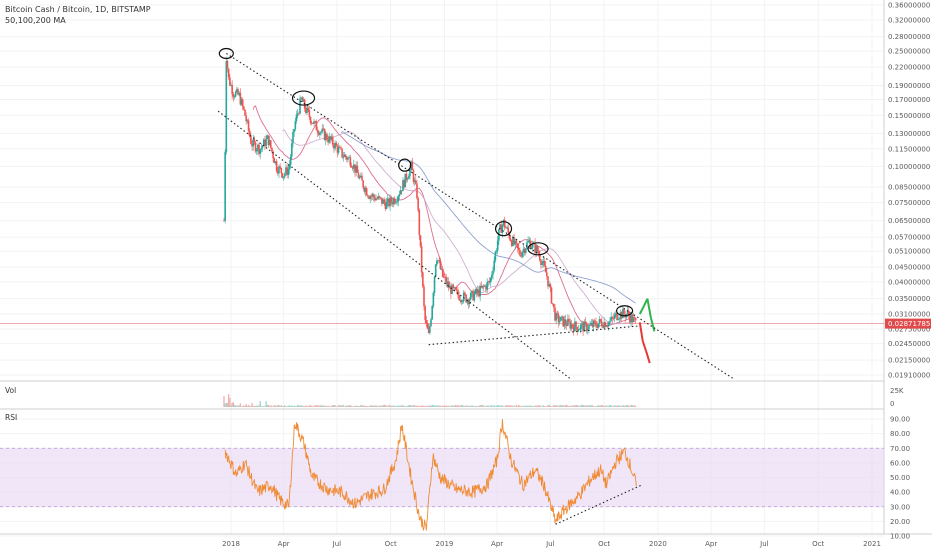  What do you see at coordinates (497, 544) in the screenshot?
I see `time-tick-label: Apr` at bounding box center [497, 544].